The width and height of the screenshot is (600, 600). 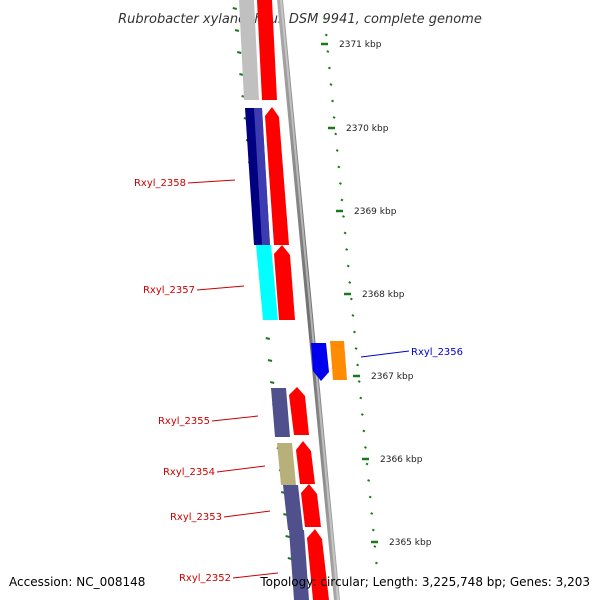 I want to click on accession-label: Accession: NC_008148, so click(x=77, y=582).